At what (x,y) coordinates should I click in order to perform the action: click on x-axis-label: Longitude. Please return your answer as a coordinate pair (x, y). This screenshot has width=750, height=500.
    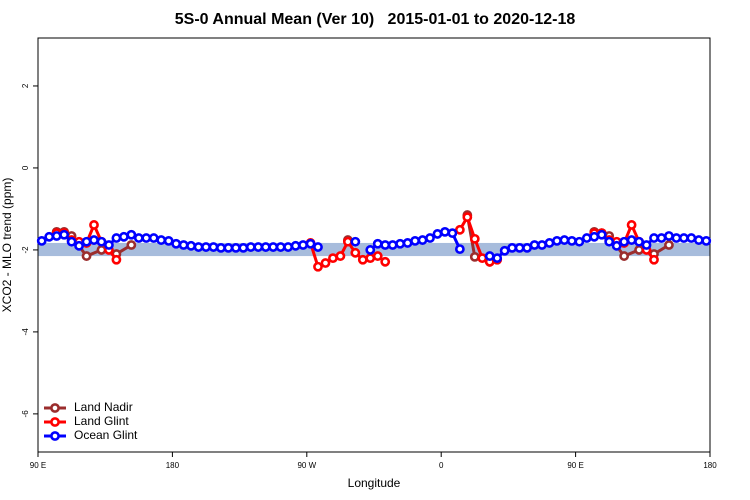
    Looking at the image, I should click on (374, 483).